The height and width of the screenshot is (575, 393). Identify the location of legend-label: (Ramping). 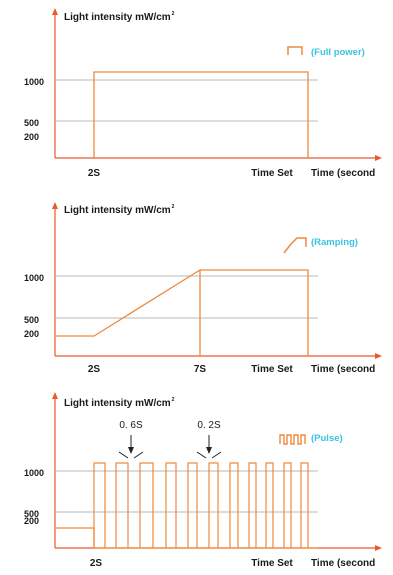
(334, 242).